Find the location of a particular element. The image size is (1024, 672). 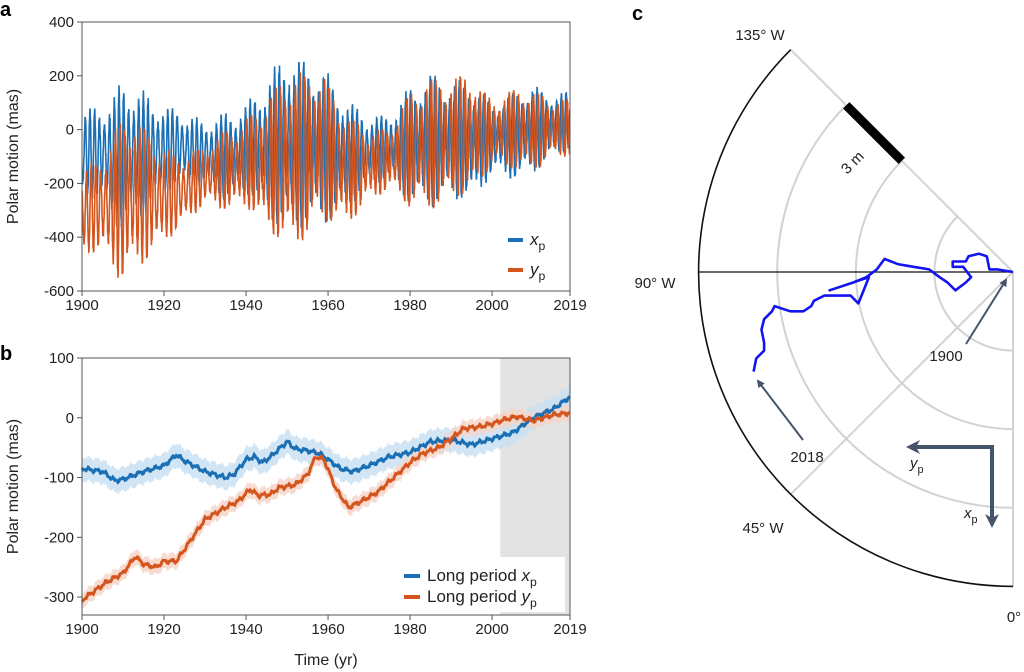

y-tick-label: 100 is located at coordinates (61, 358).